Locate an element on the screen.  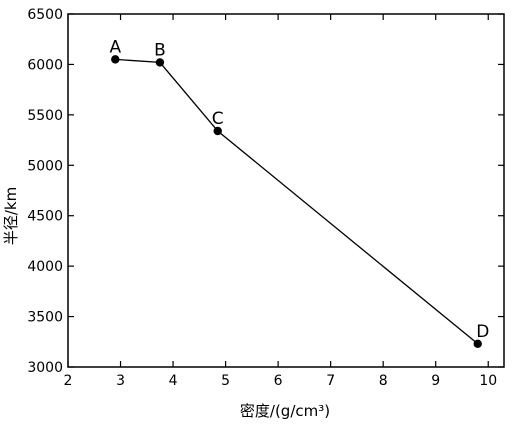
y-axis-label: 半径/km is located at coordinates (11, 216).